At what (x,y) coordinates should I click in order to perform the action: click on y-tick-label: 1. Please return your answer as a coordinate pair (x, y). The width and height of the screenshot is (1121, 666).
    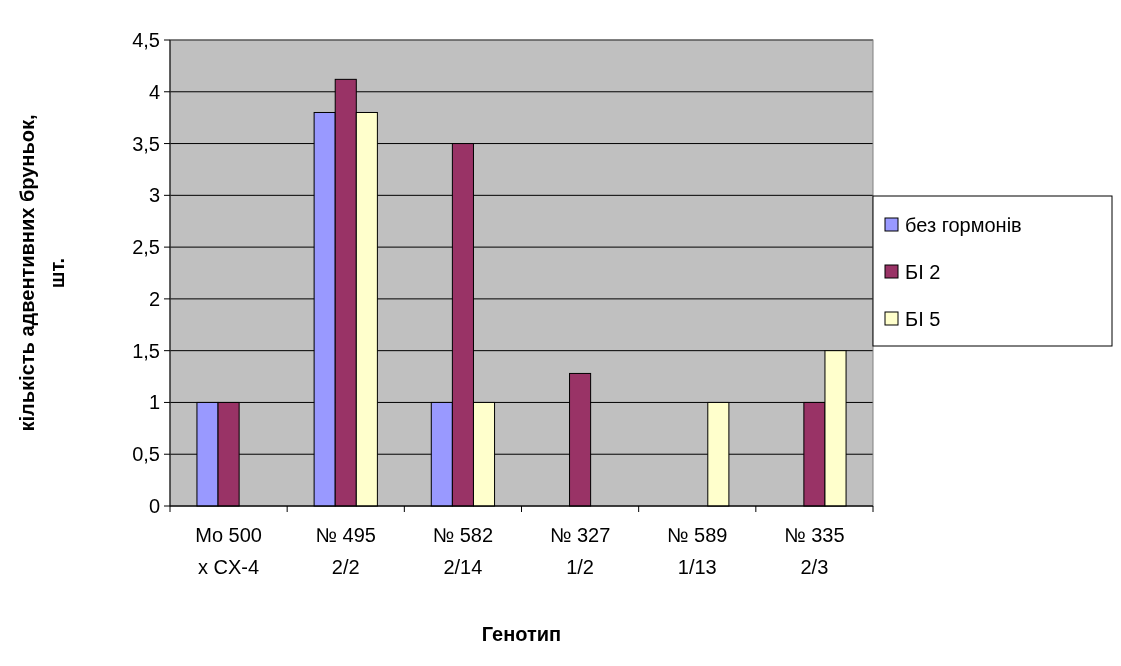
    Looking at the image, I should click on (154, 402).